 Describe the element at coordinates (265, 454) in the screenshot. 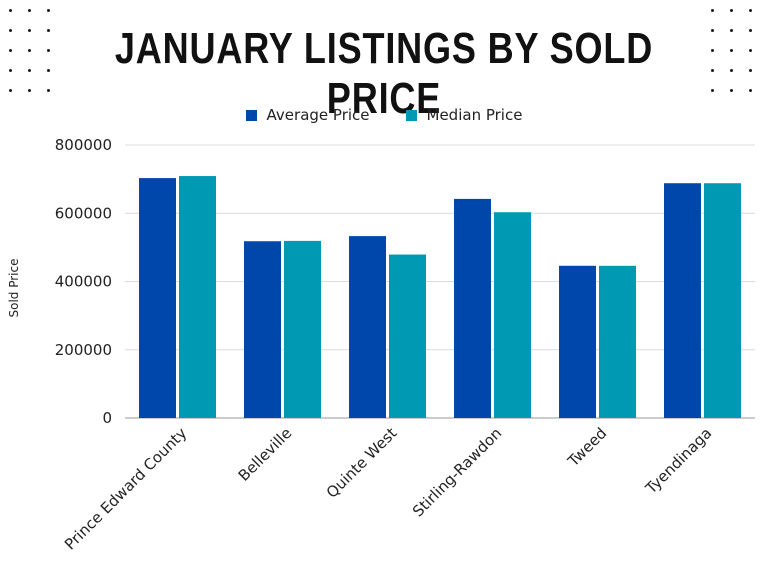

I see `x-tick-label: Belleville` at that location.